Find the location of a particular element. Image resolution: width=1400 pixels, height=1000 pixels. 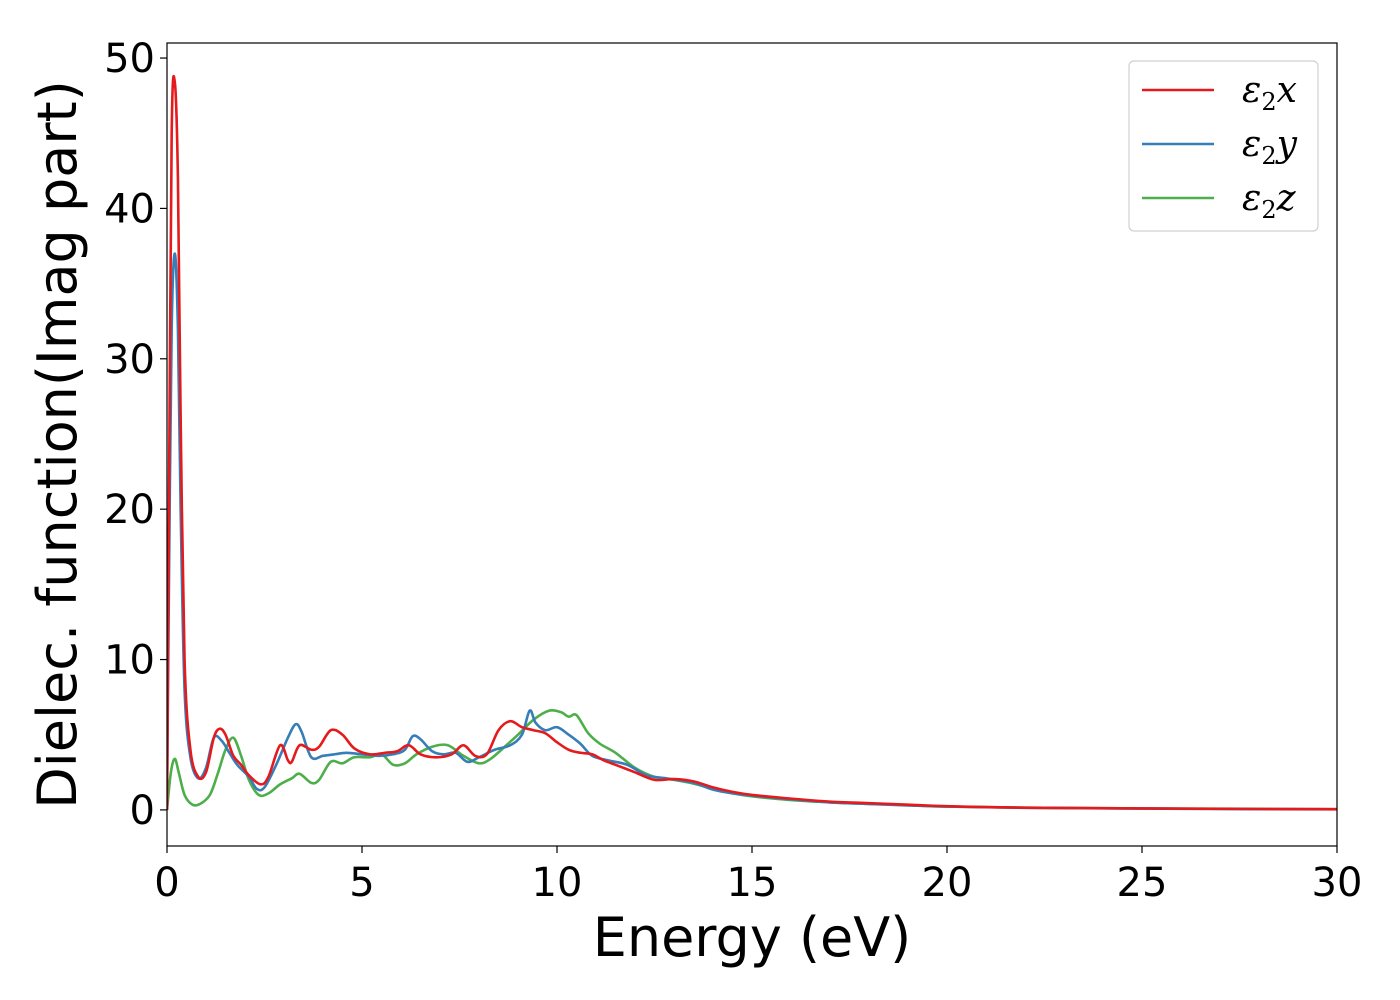

legend-label-x: ε2x is located at coordinates (1269, 93).